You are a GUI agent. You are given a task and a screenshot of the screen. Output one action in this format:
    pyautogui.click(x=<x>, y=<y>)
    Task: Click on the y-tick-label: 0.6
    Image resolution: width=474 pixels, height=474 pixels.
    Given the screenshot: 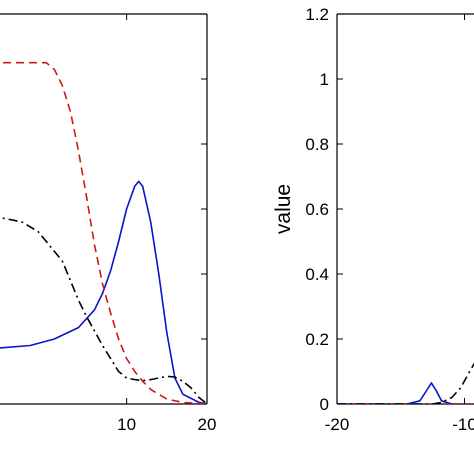 What is the action you would take?
    pyautogui.click(x=317, y=209)
    